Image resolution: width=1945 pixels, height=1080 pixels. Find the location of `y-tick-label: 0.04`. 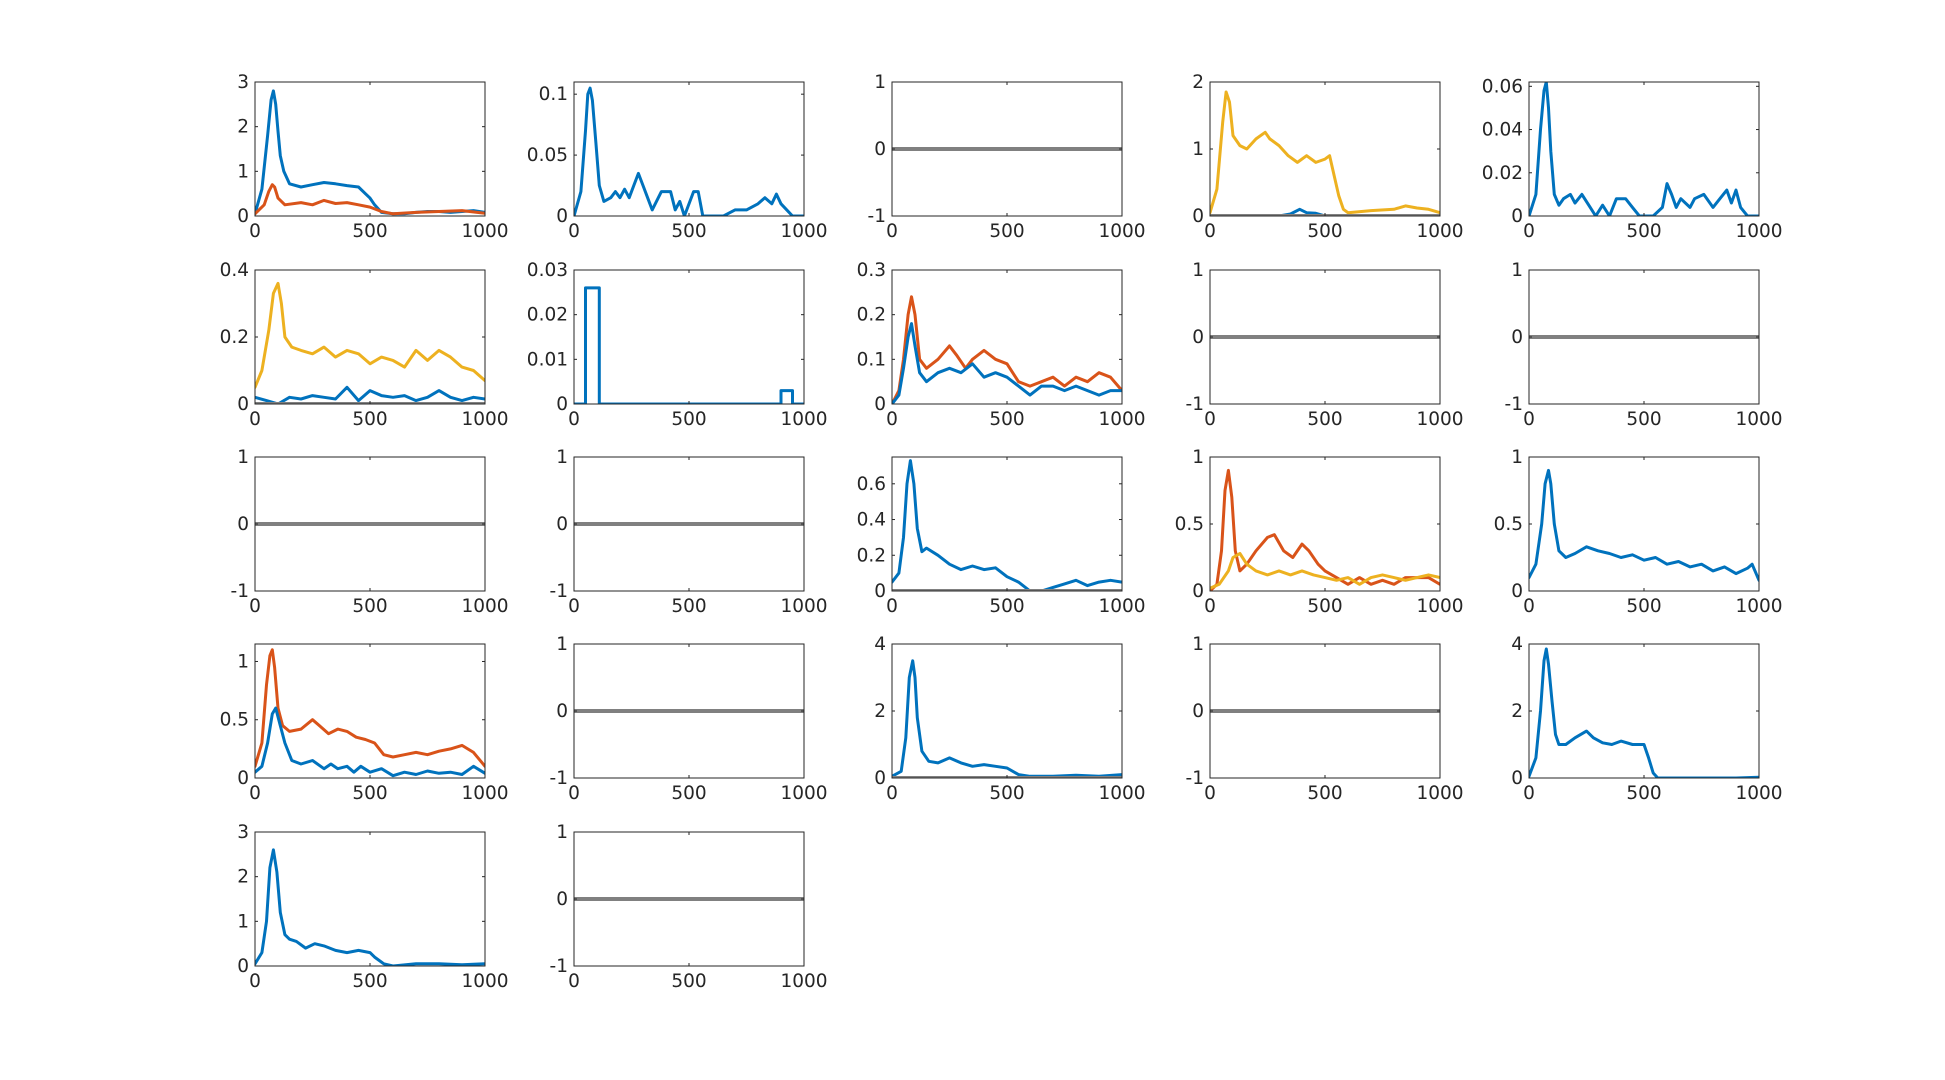

y-tick-label: 0.04 is located at coordinates (1502, 130).